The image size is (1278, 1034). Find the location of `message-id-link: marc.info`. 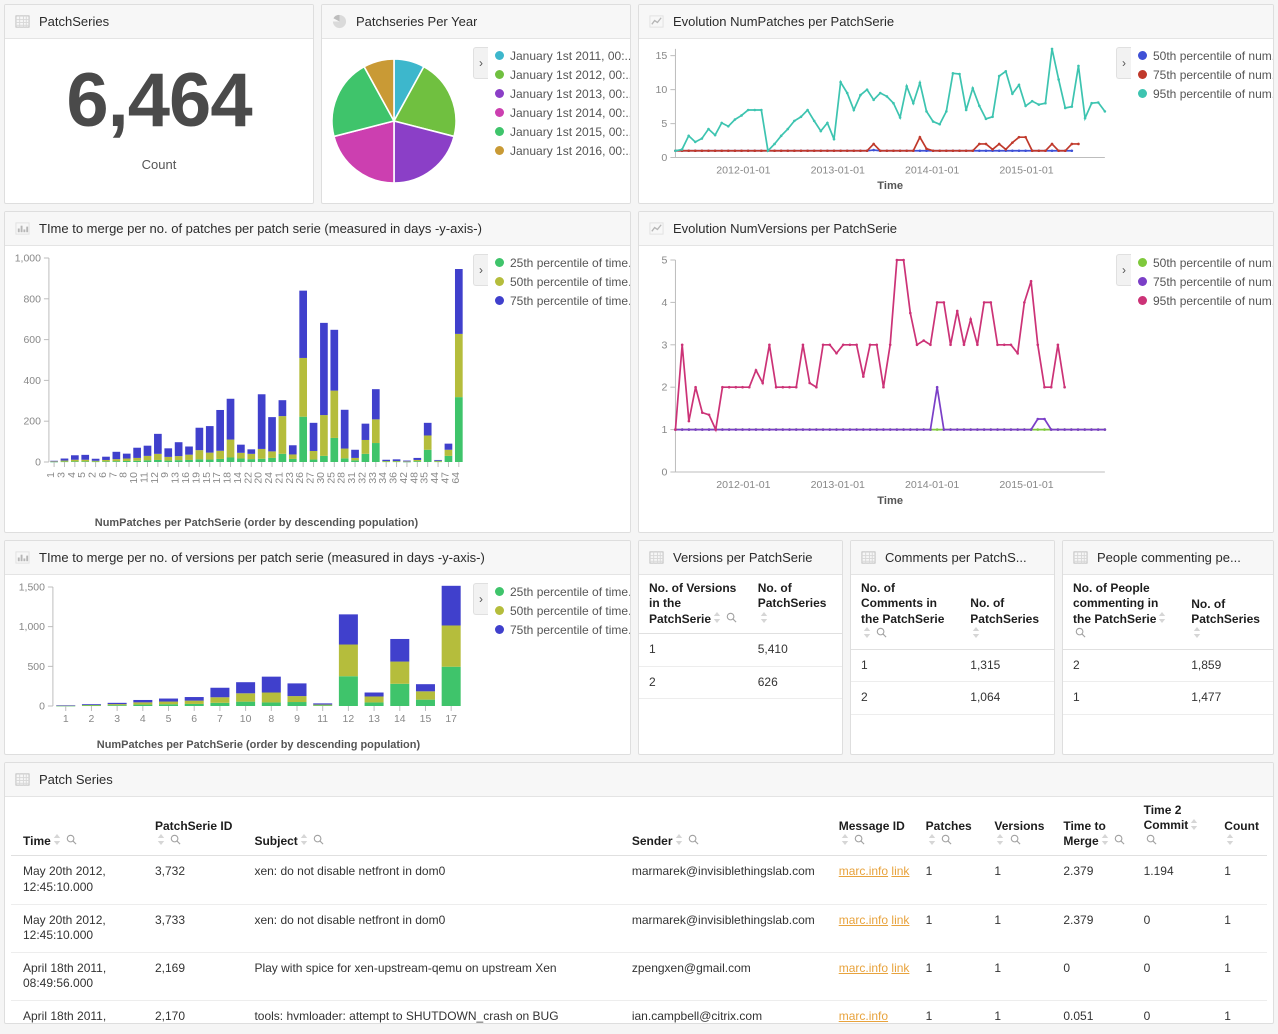

message-id-link: marc.info is located at coordinates (863, 871).